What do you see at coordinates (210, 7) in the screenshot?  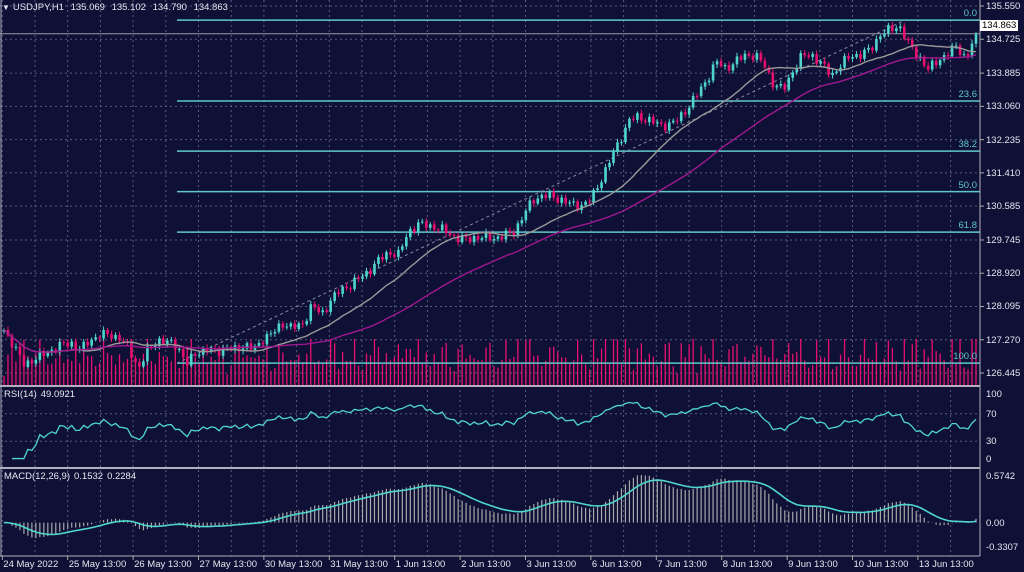 I see `close-value: 134.863` at bounding box center [210, 7].